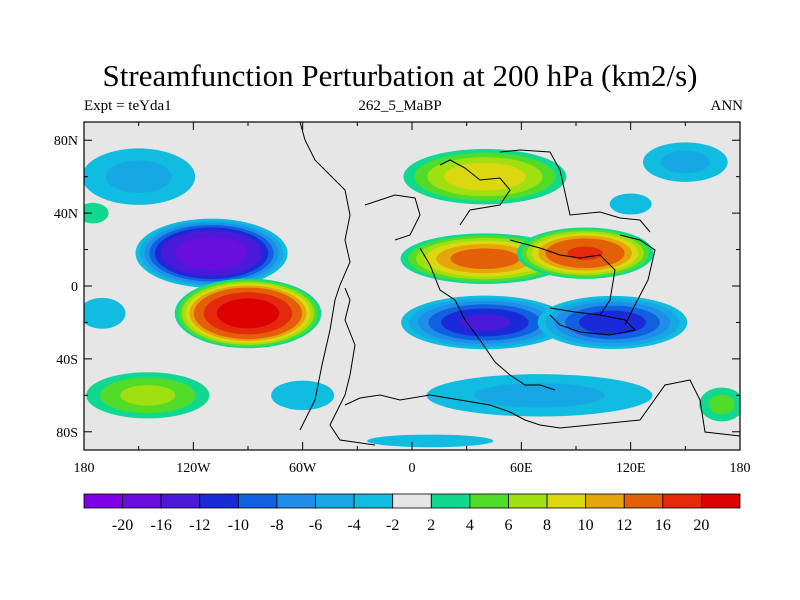 This screenshot has width=800, height=600. What do you see at coordinates (663, 525) in the screenshot?
I see `colorbar-label: 16` at bounding box center [663, 525].